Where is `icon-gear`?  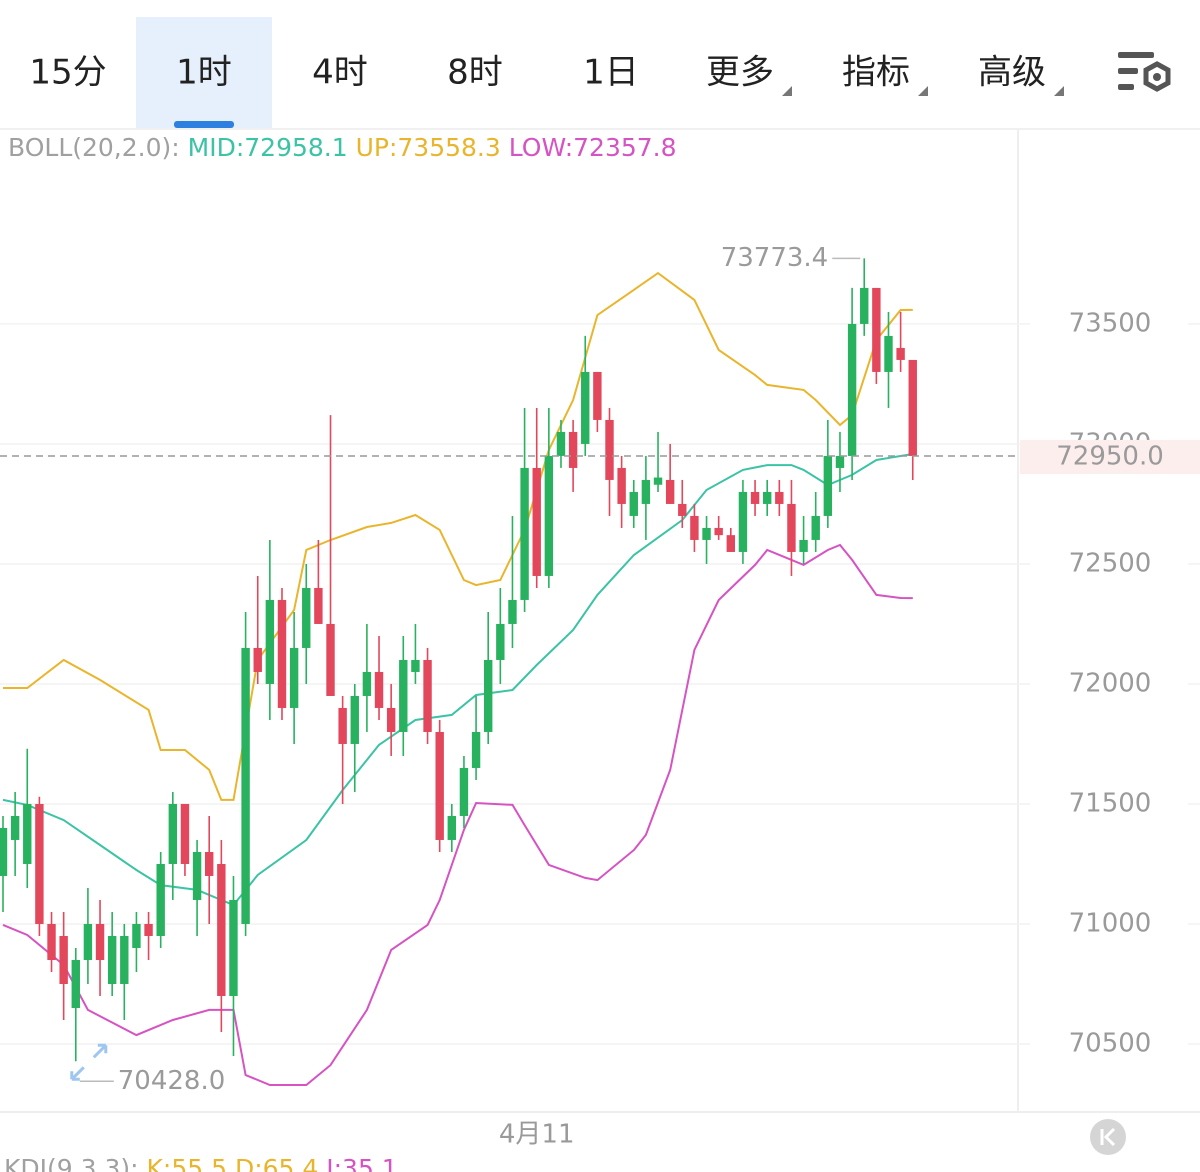 icon-gear is located at coordinates (1157, 76).